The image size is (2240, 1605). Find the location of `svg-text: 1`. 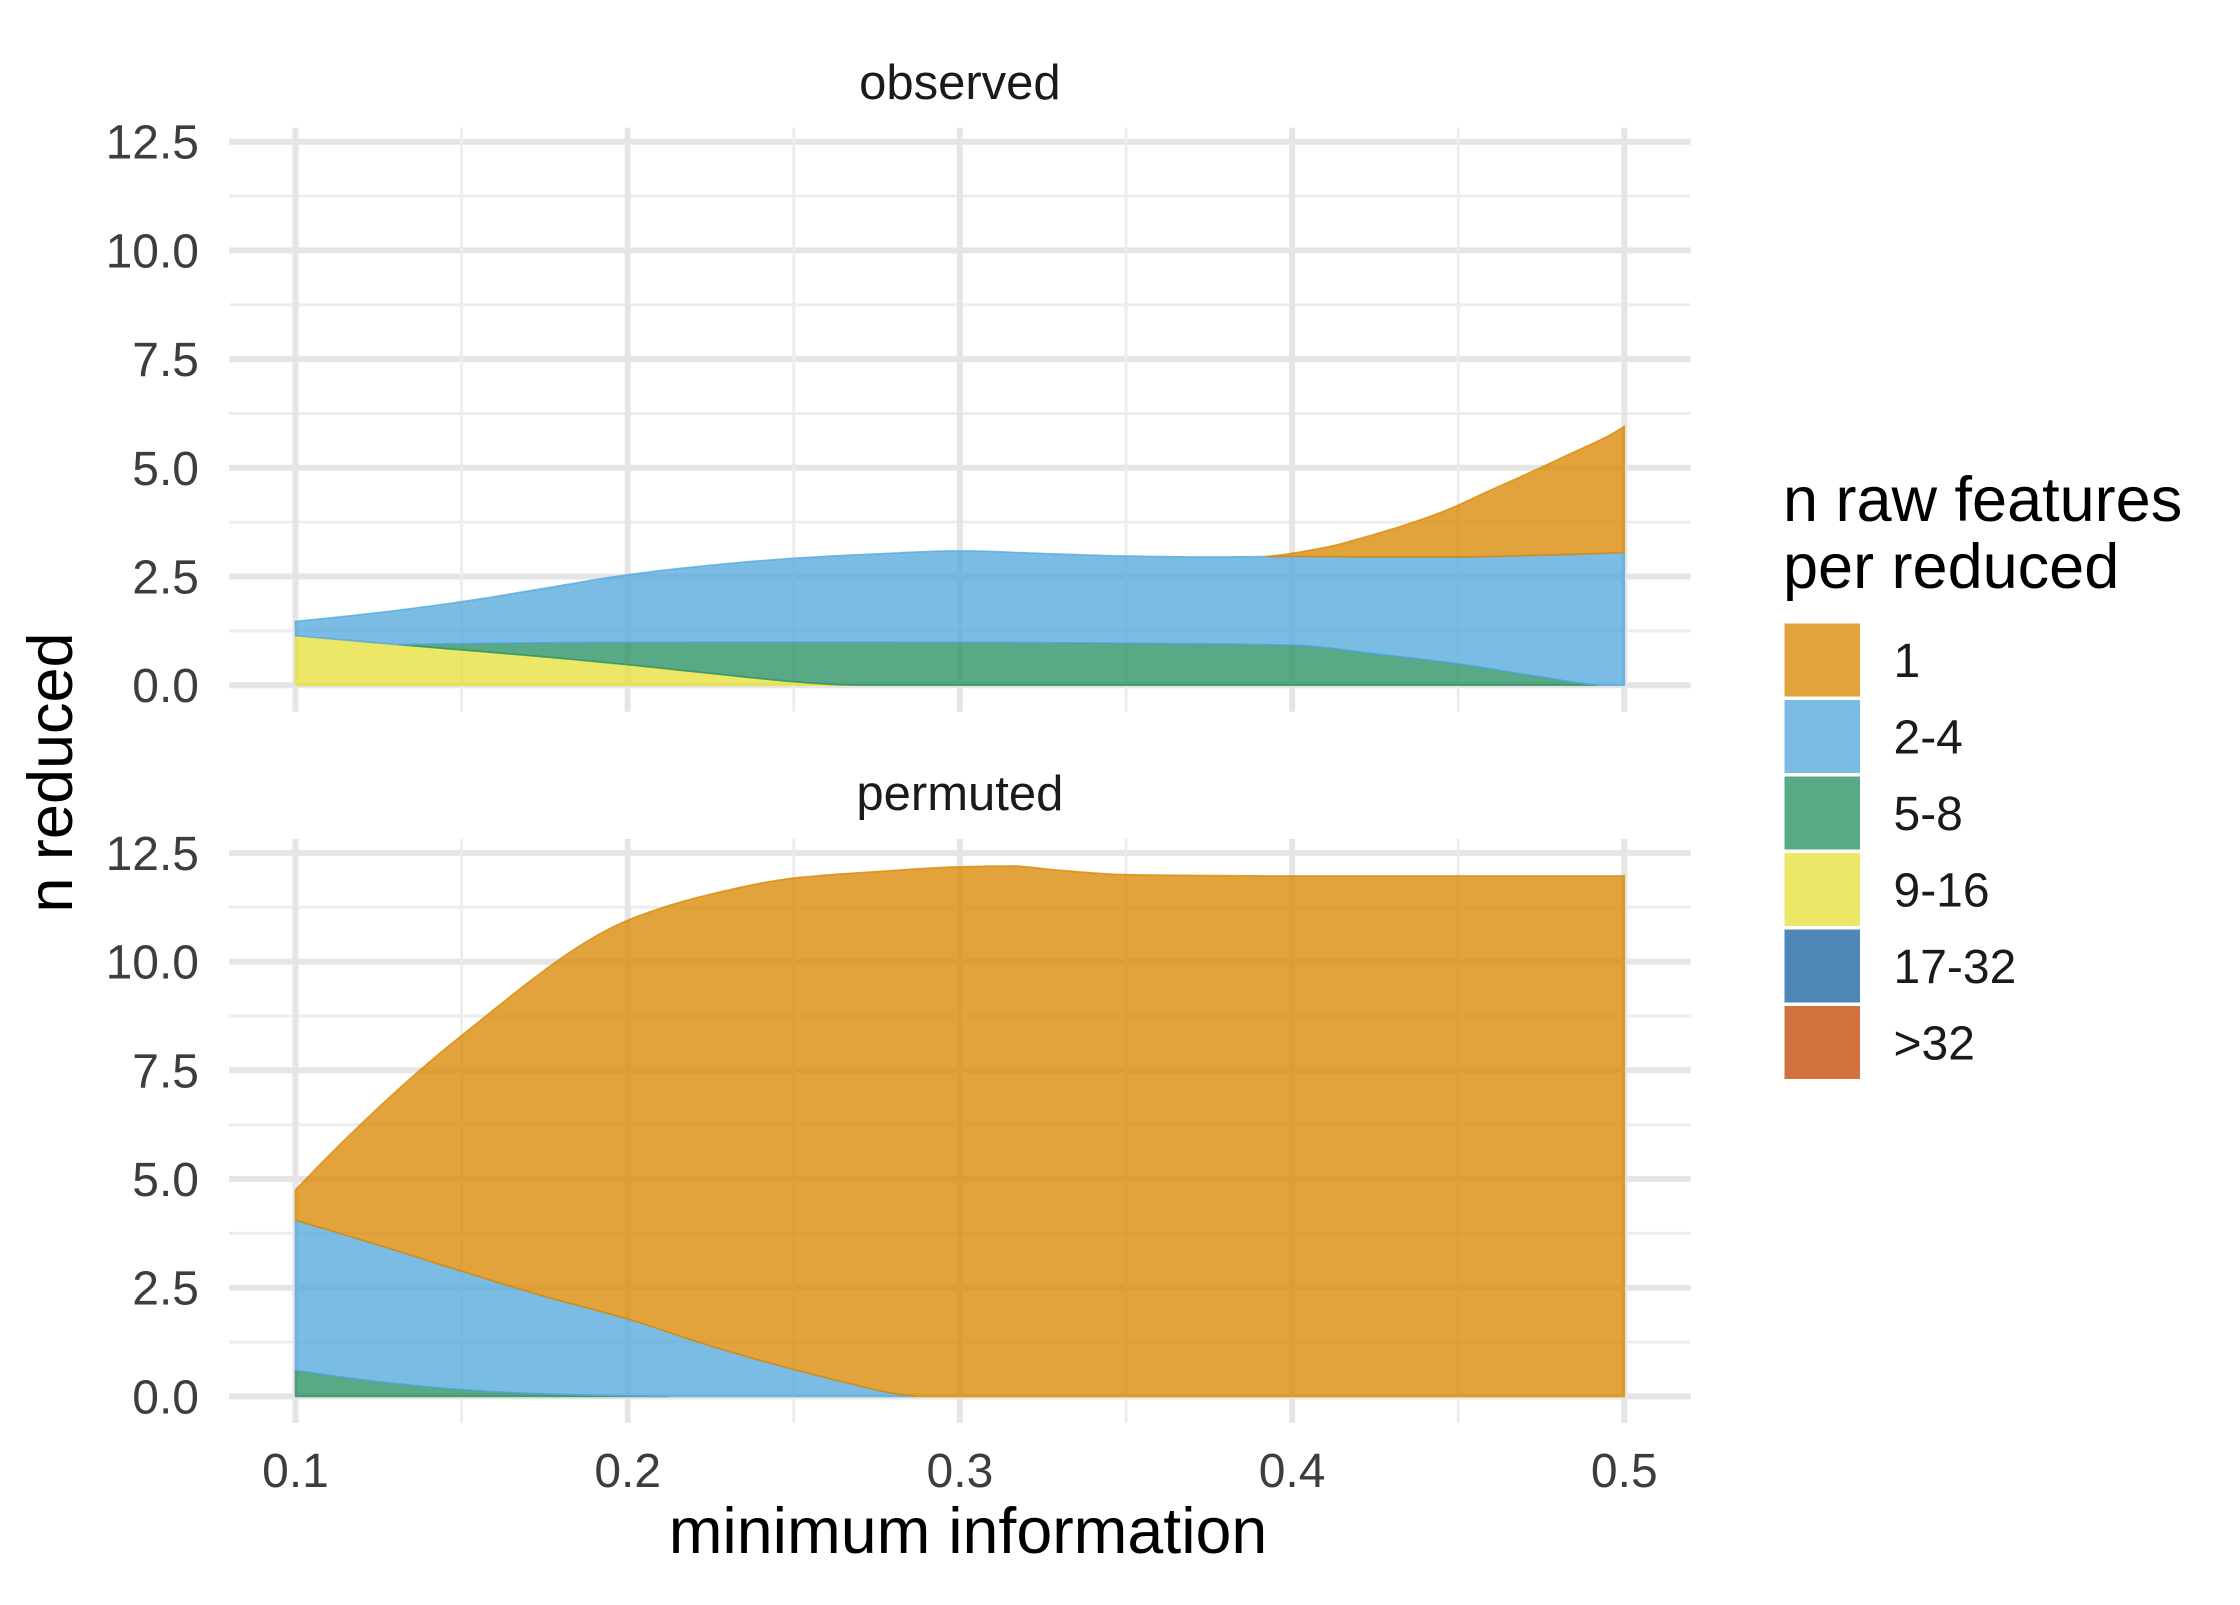

svg-text: 1 is located at coordinates (1907, 661).